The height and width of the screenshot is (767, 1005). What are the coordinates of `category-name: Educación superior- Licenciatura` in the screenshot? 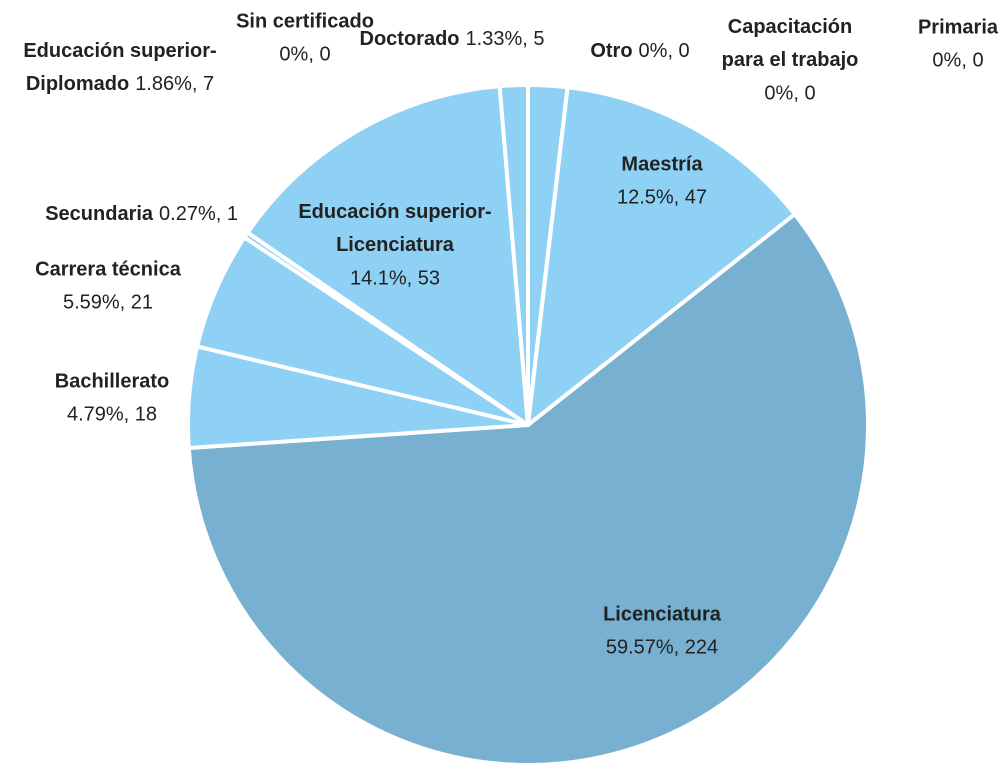 It's located at (394, 228).